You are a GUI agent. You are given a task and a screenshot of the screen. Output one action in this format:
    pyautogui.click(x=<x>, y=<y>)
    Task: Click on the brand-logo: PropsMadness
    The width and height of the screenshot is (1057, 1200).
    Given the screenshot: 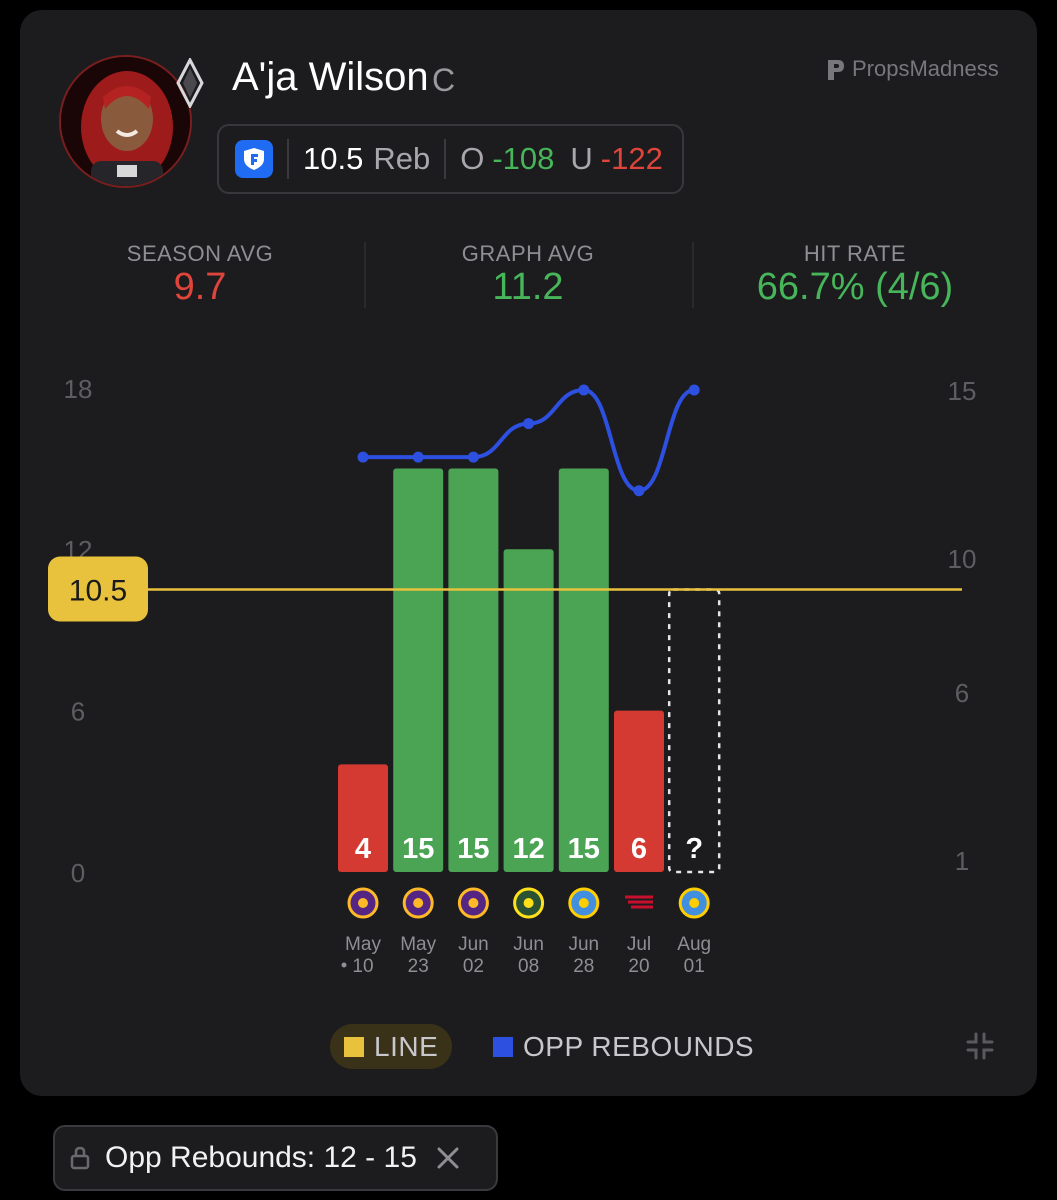 What is the action you would take?
    pyautogui.click(x=912, y=69)
    